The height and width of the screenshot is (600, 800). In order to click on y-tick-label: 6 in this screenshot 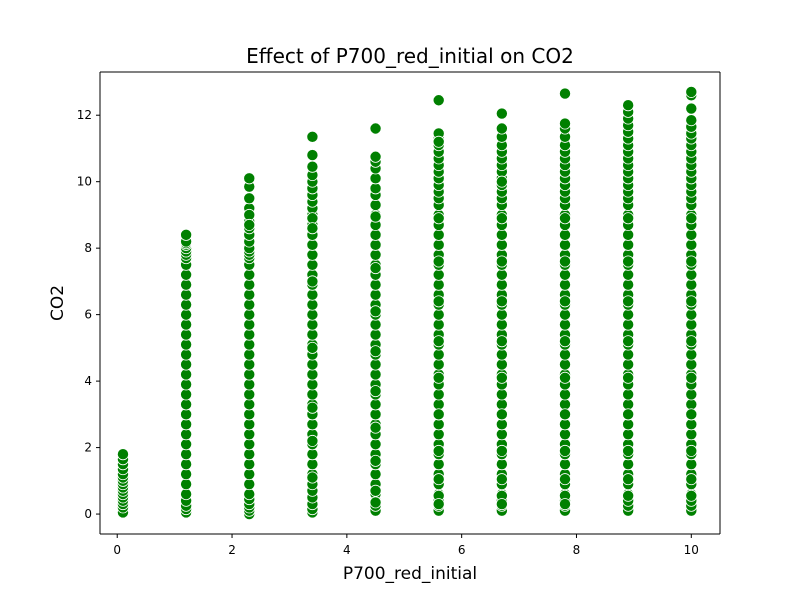, I will do `click(88, 315)`.